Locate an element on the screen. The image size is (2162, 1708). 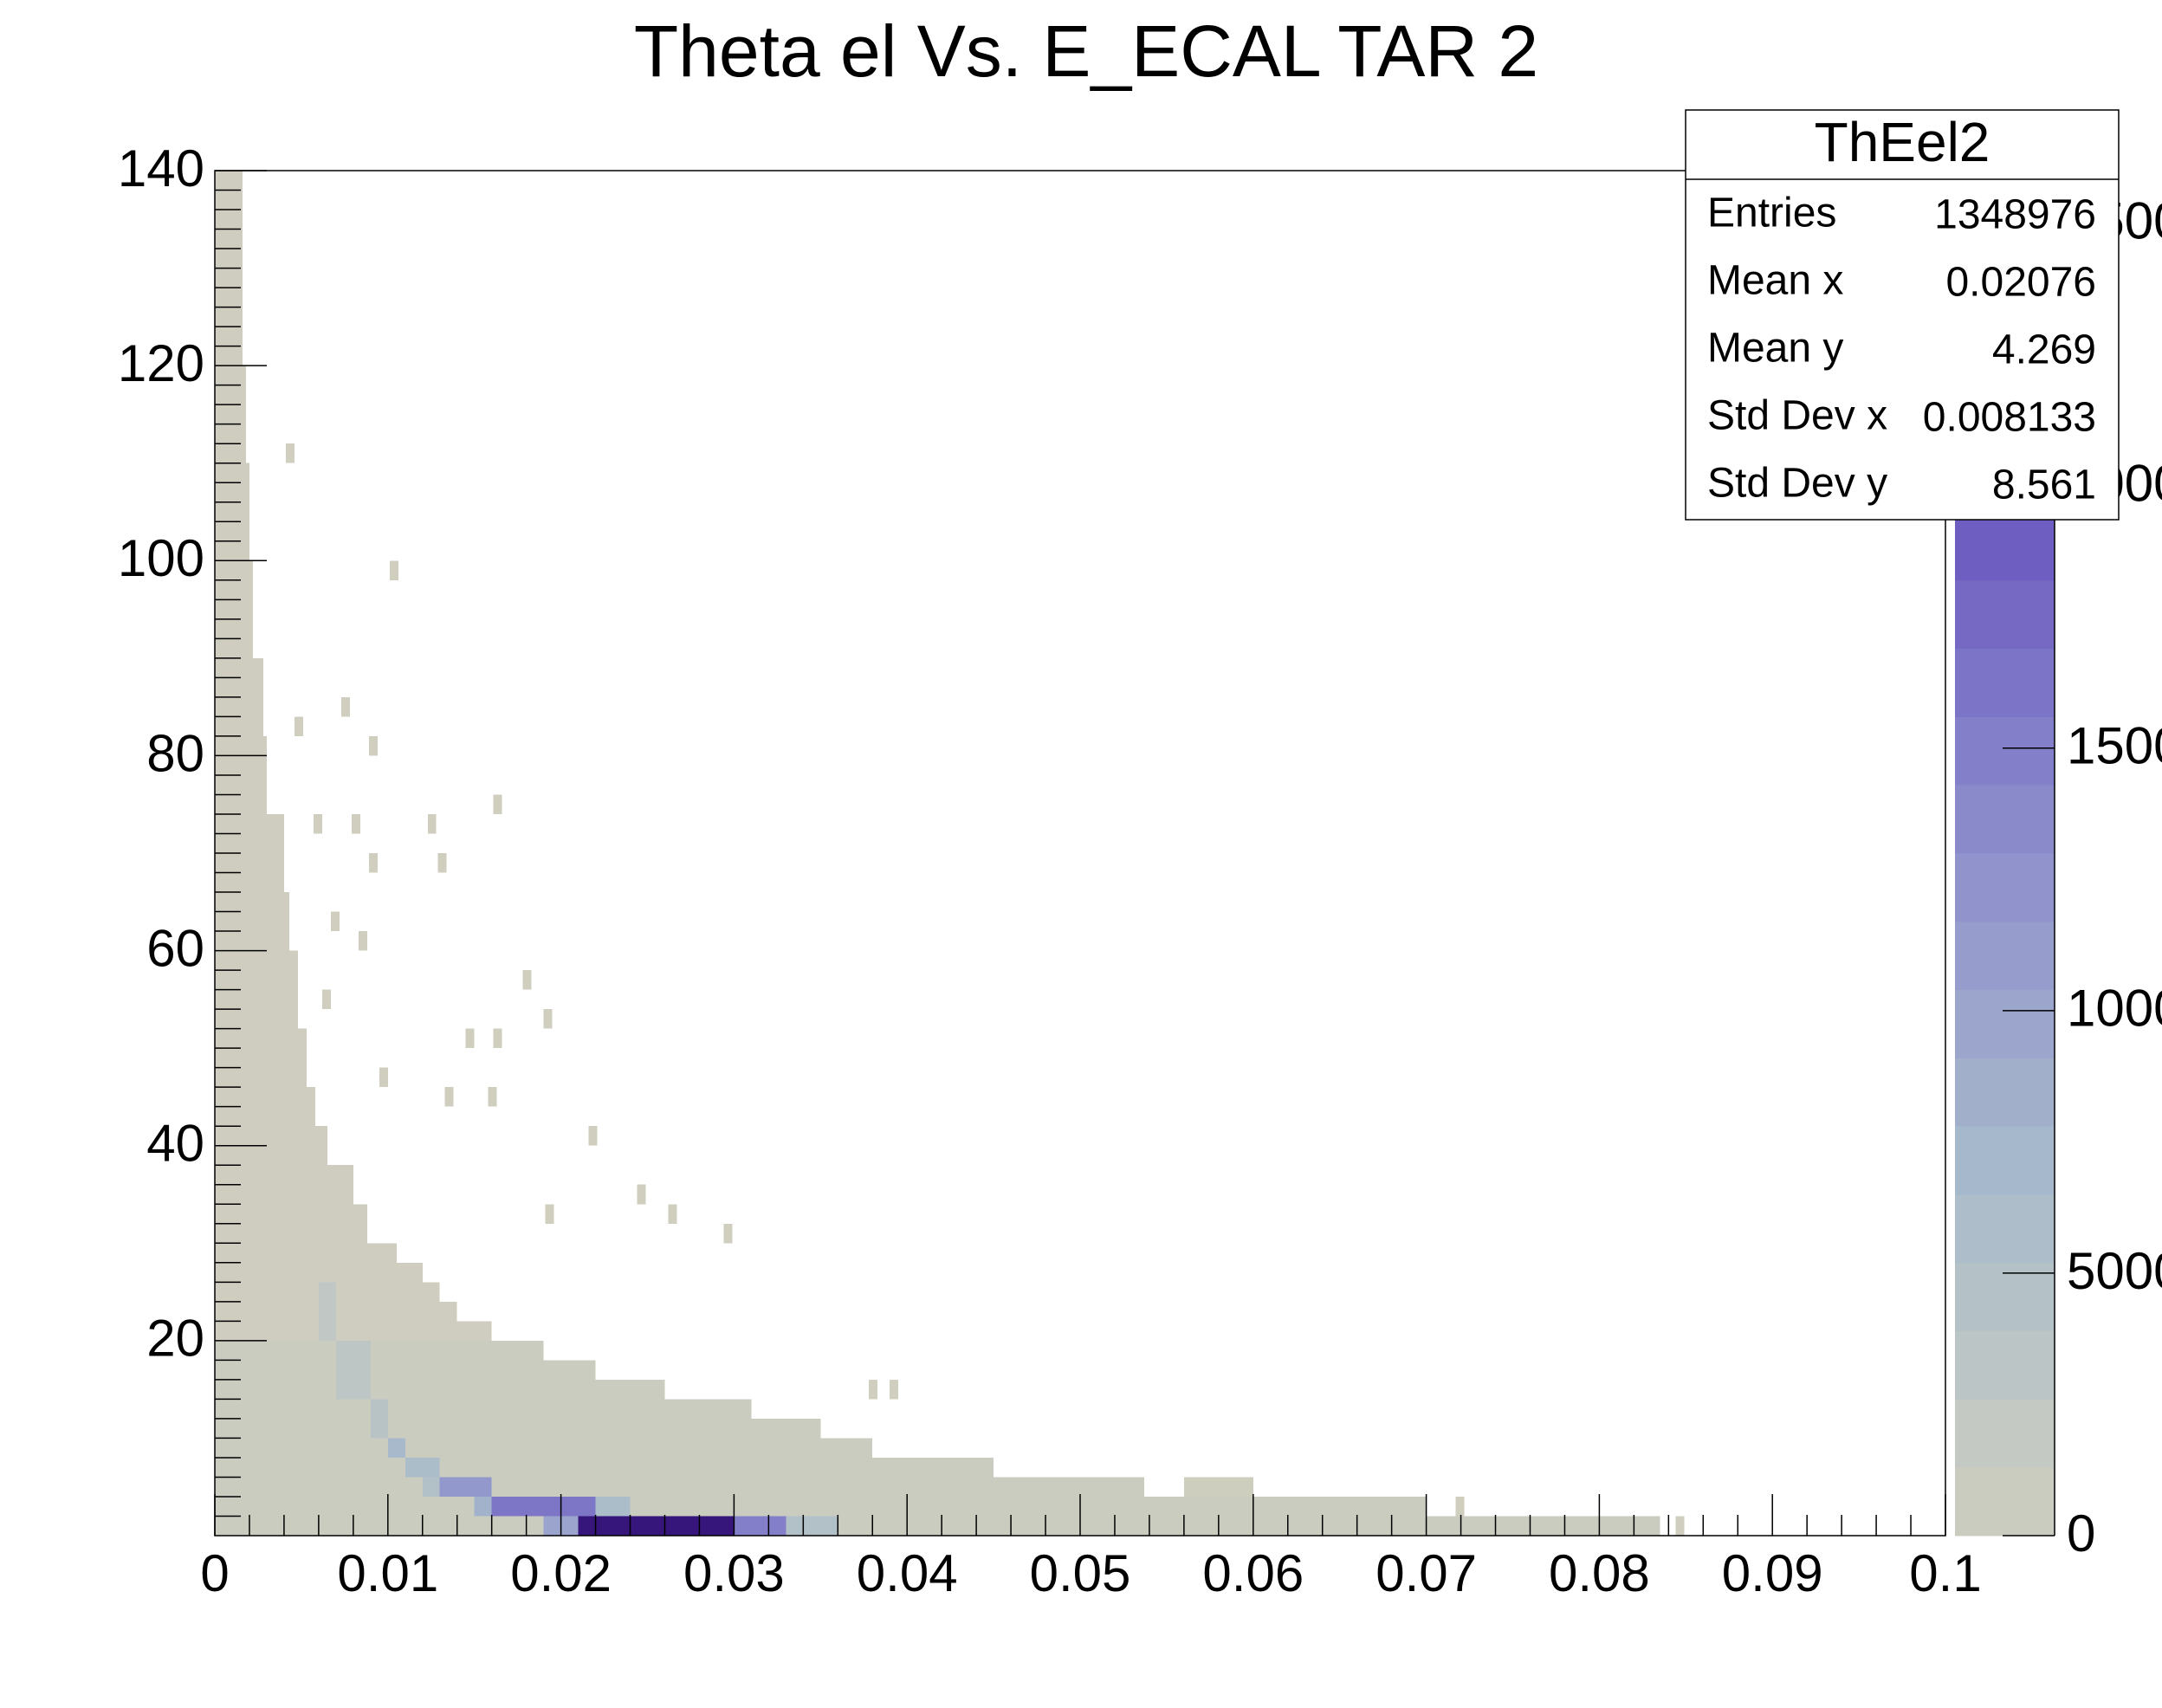
stats-label: Entries is located at coordinates (1771, 213).